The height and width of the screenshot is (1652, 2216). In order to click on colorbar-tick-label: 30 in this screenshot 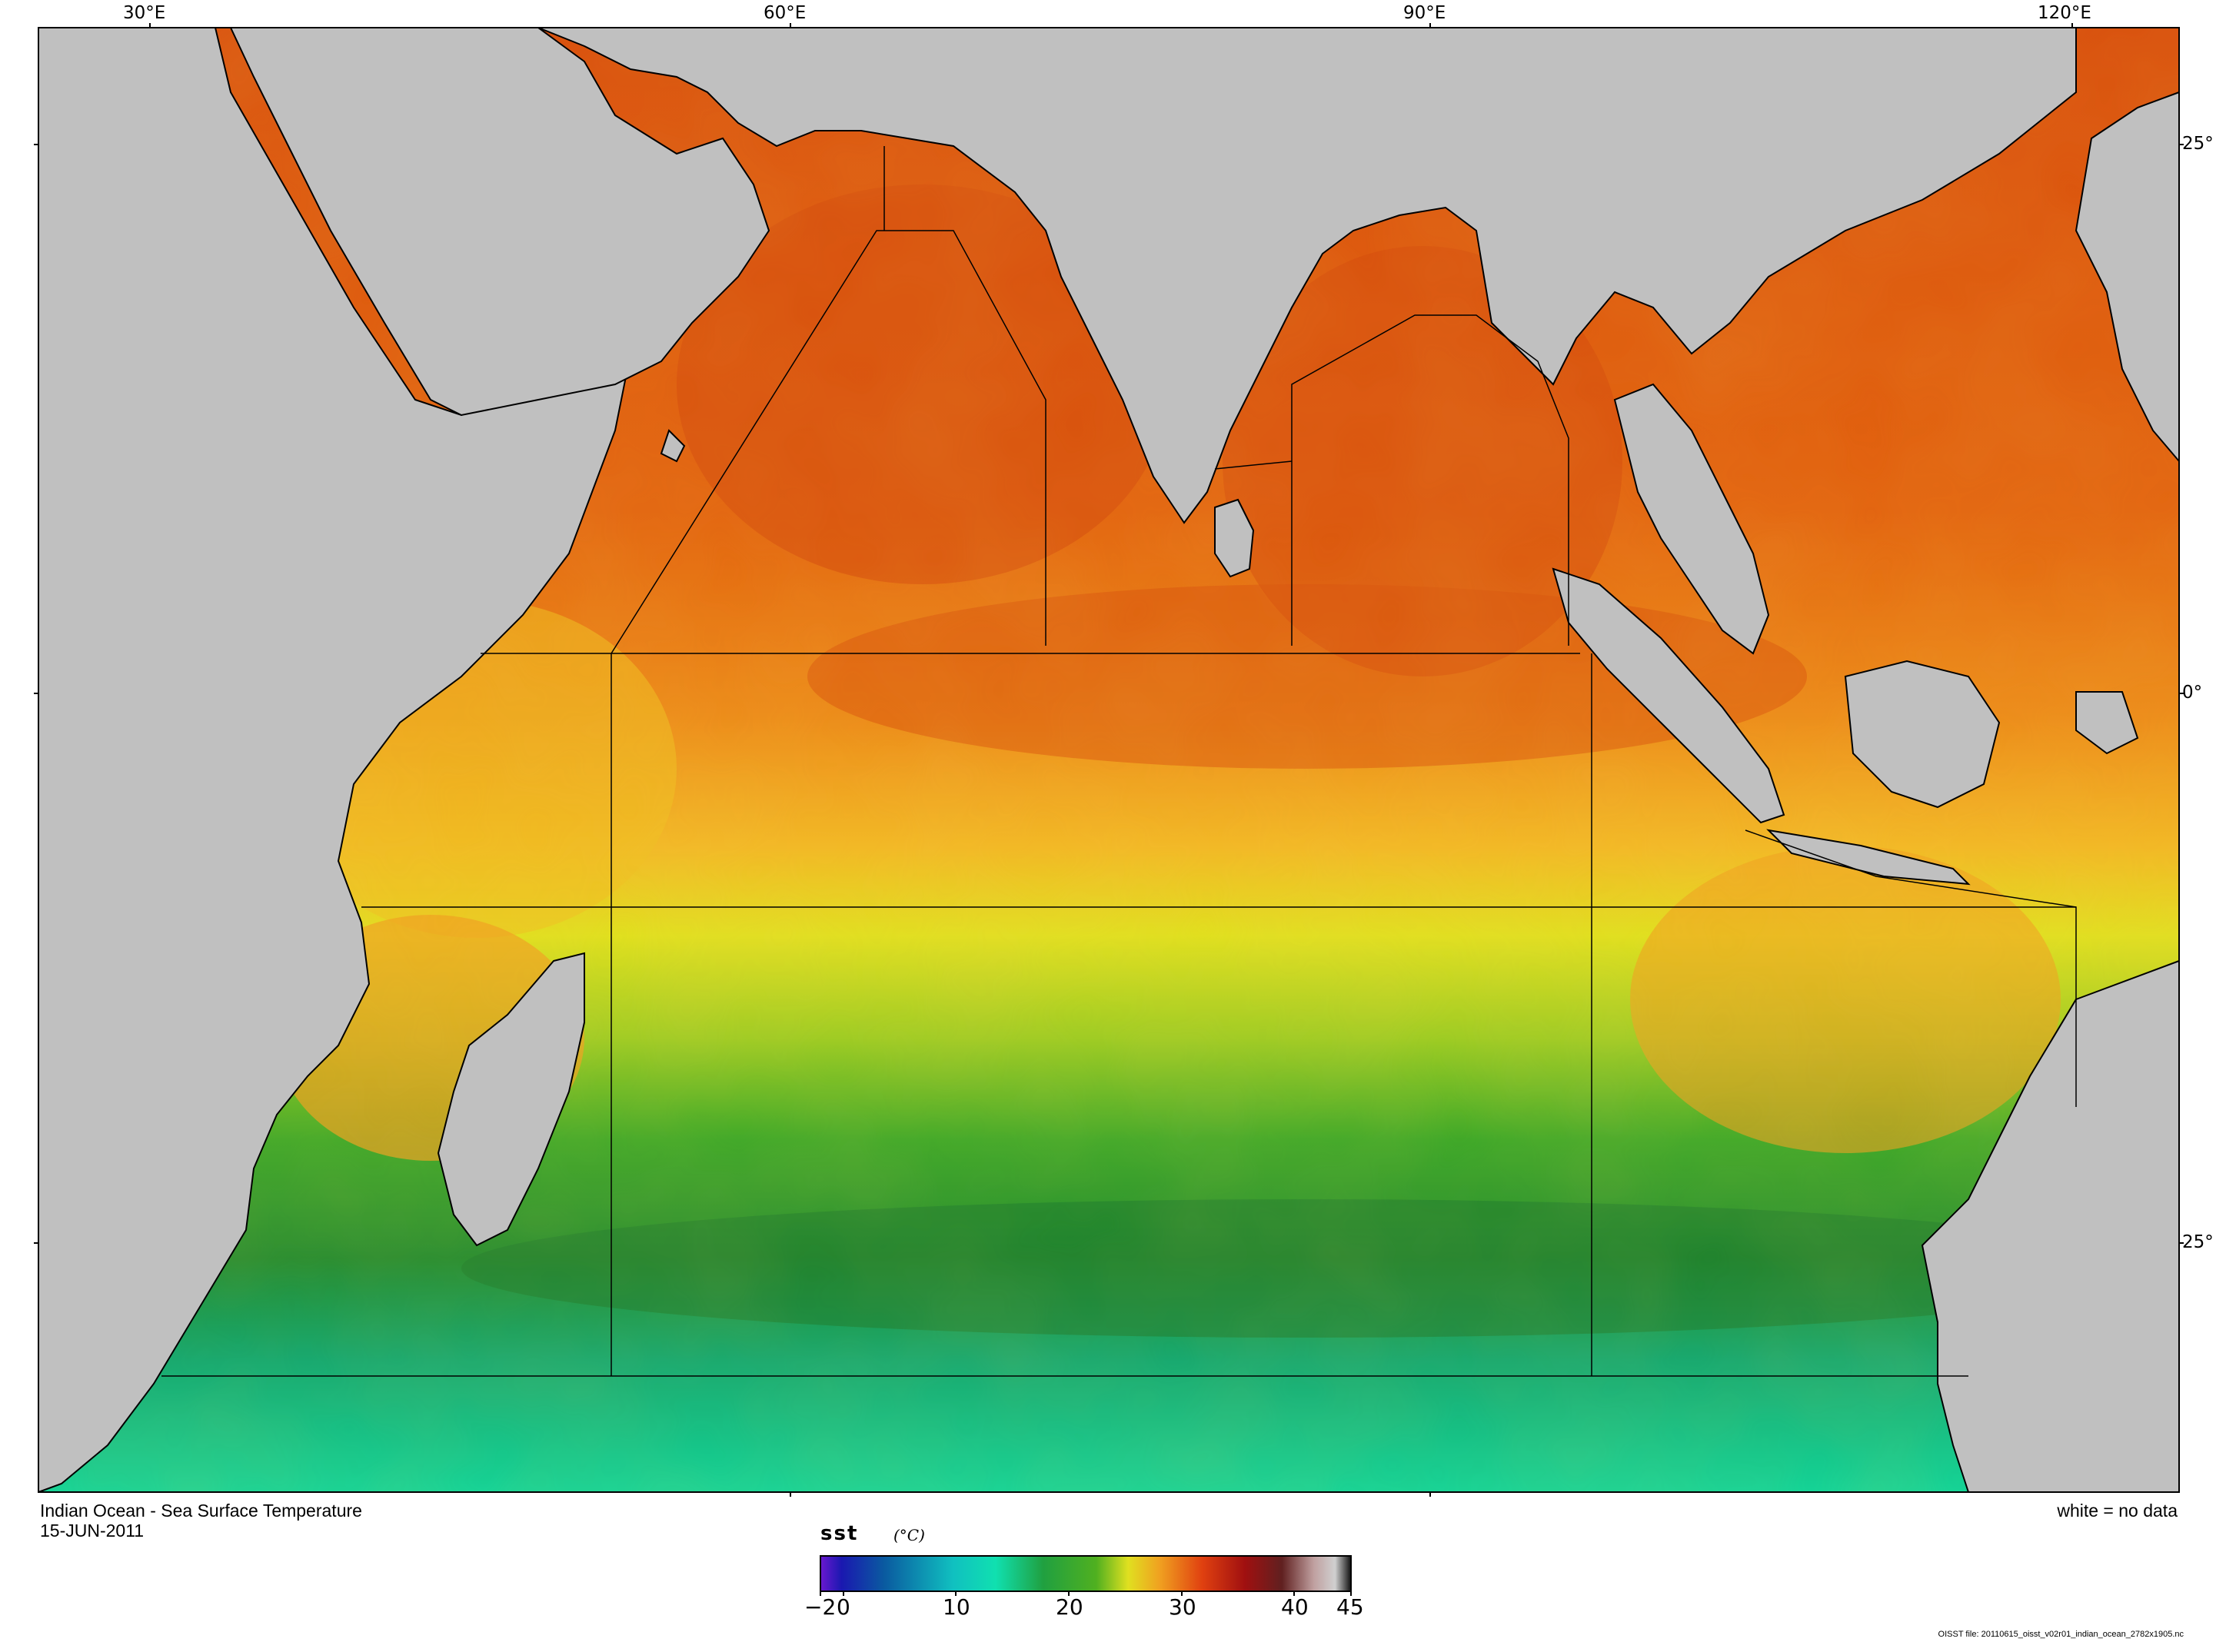, I will do `click(1182, 1607)`.